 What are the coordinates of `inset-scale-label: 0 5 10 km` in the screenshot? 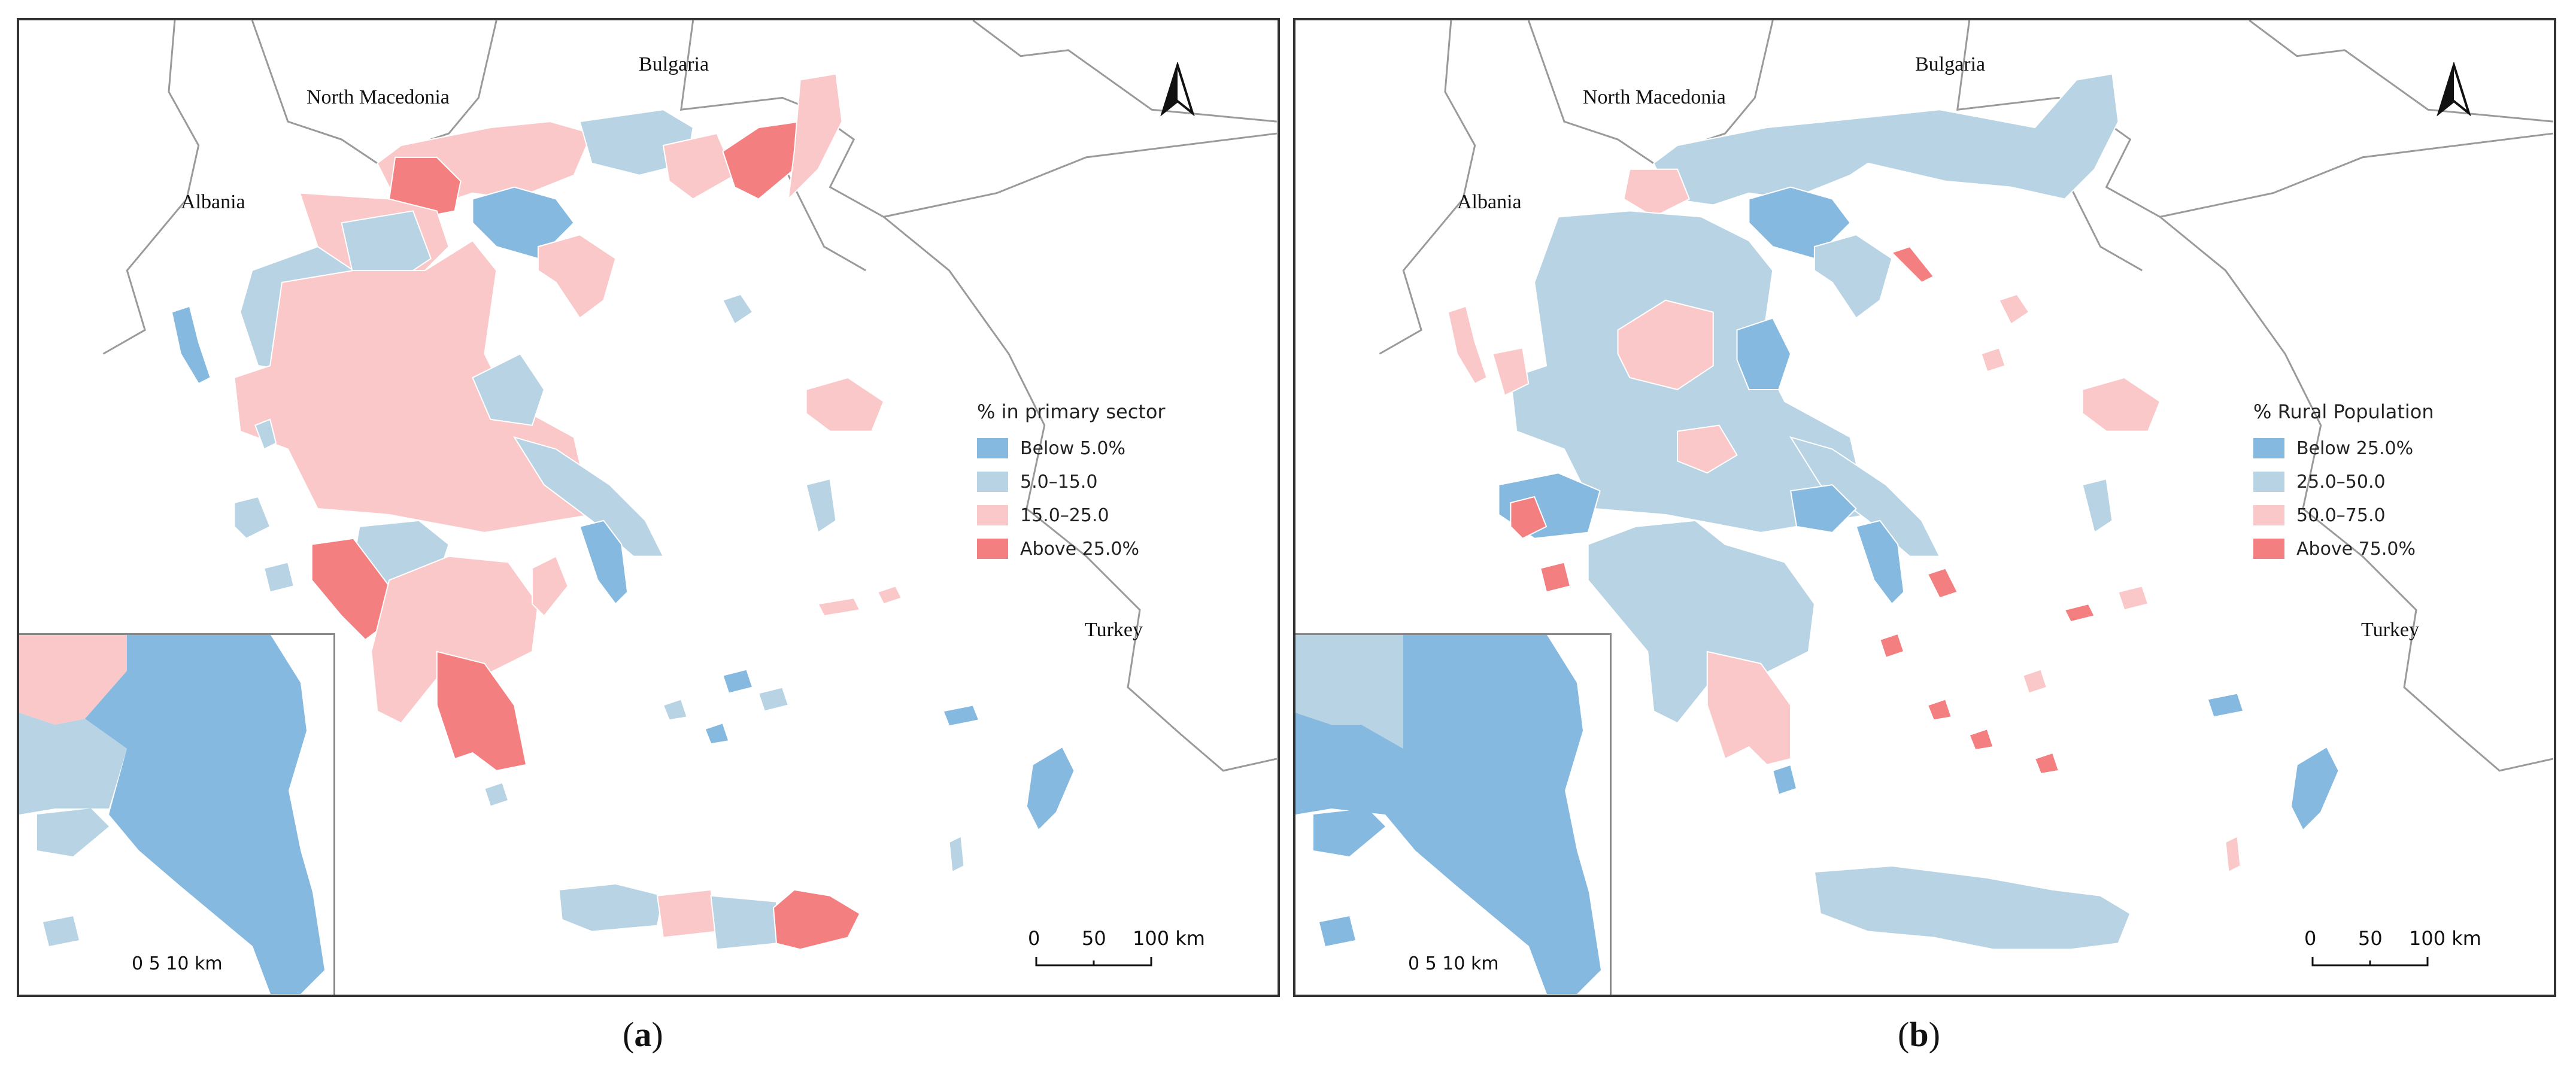 It's located at (177, 964).